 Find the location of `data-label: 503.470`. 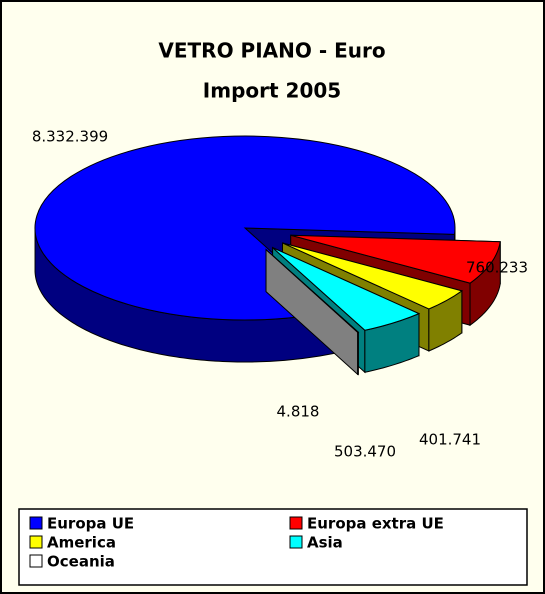

data-label: 503.470 is located at coordinates (365, 452).